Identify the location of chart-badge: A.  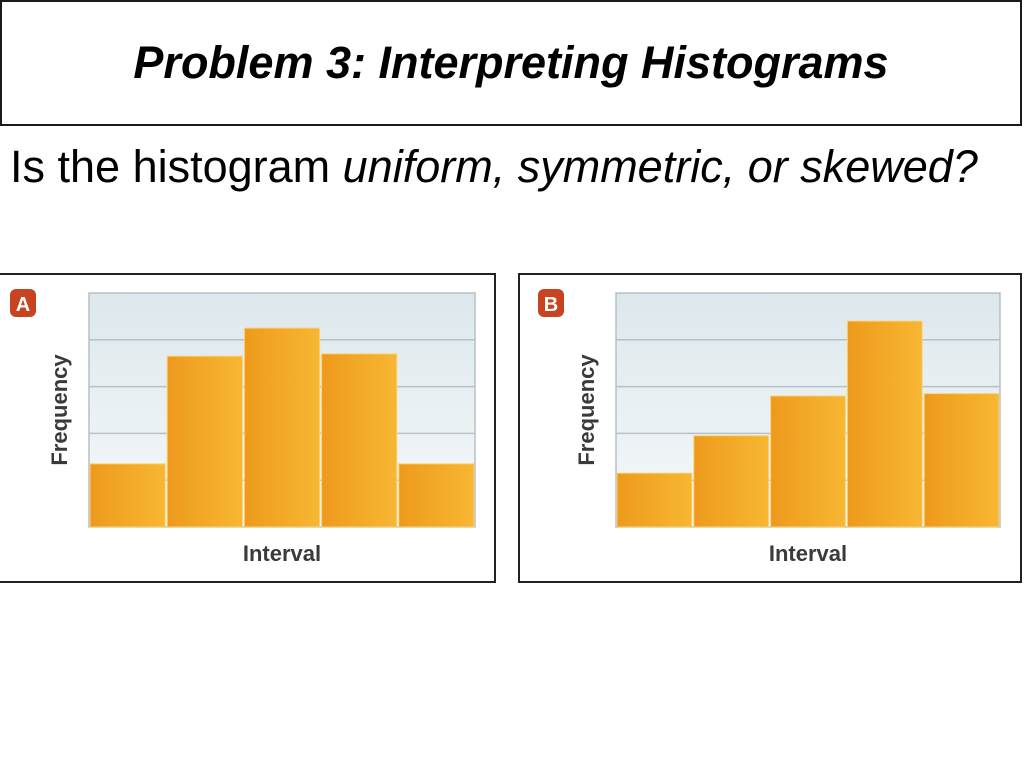
(23, 303).